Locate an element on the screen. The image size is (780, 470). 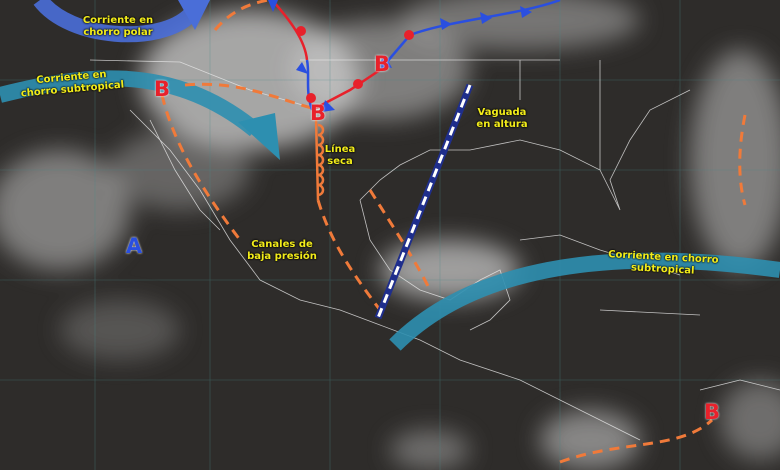
subtropical-jet-west is located at coordinates (140, 115).